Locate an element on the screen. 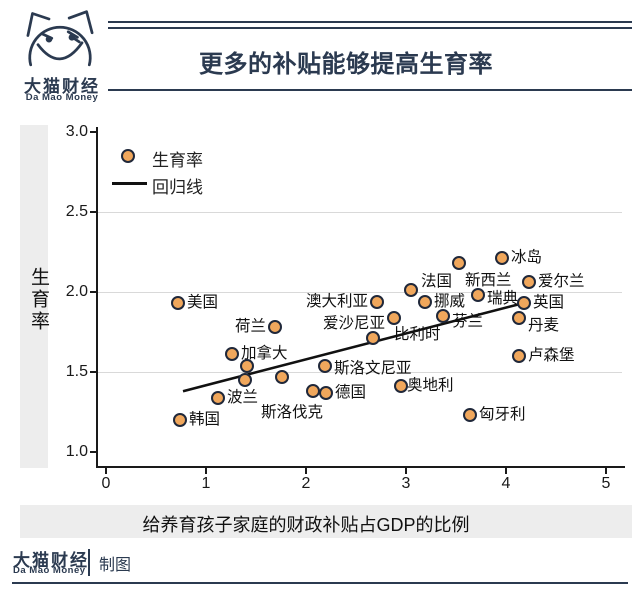  data-point-label: 澳大利亚 is located at coordinates (336, 301).